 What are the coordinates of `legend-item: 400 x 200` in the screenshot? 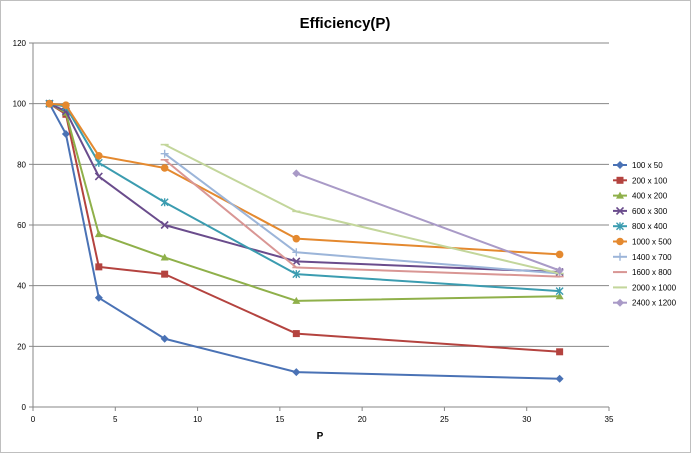 It's located at (640, 196).